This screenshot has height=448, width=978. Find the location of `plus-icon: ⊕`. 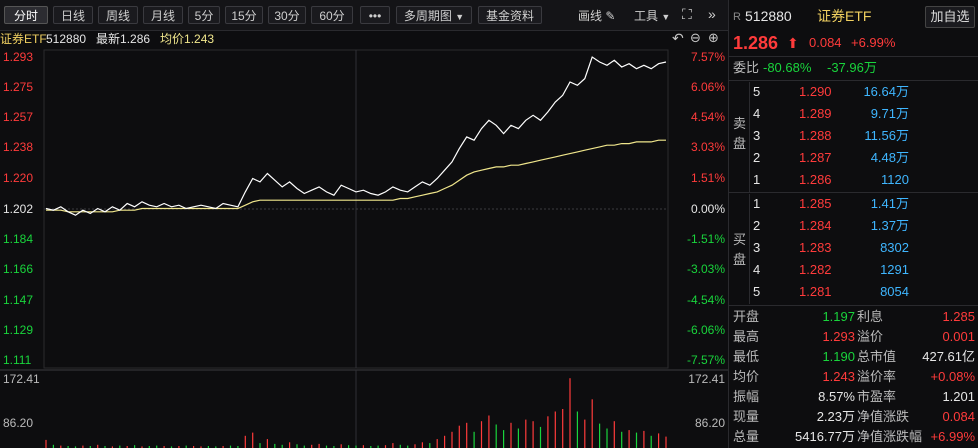

plus-icon: ⊕ is located at coordinates (713, 37).